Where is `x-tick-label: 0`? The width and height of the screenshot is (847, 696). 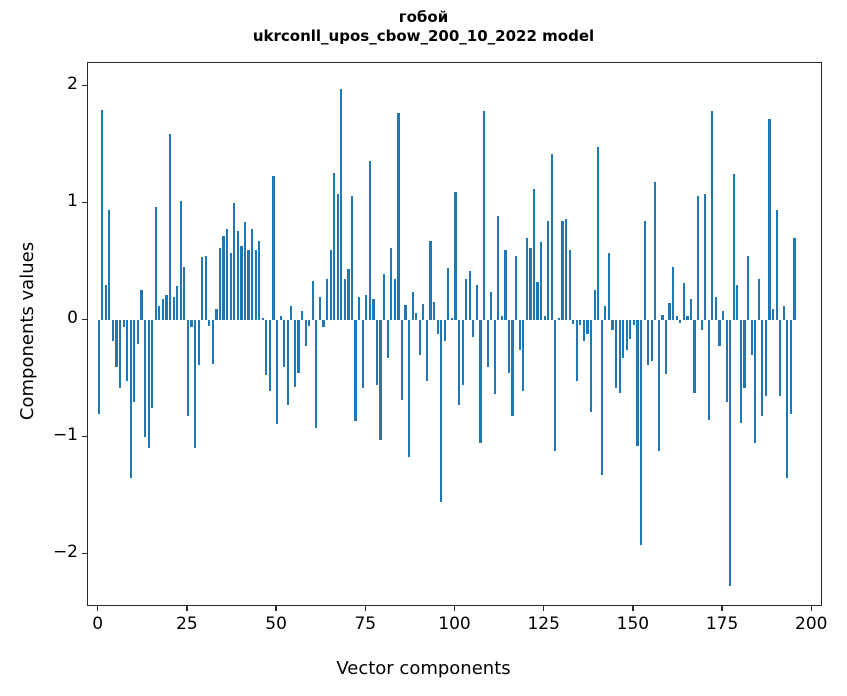
x-tick-label: 0 is located at coordinates (98, 624).